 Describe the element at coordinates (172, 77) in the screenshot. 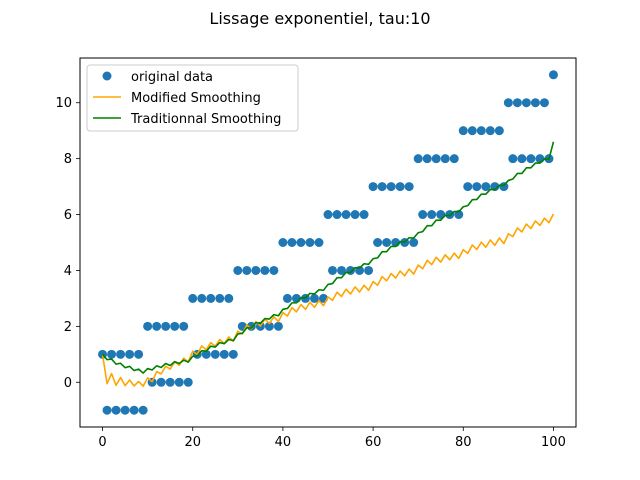

I see `legend-label-original-data: original data` at that location.